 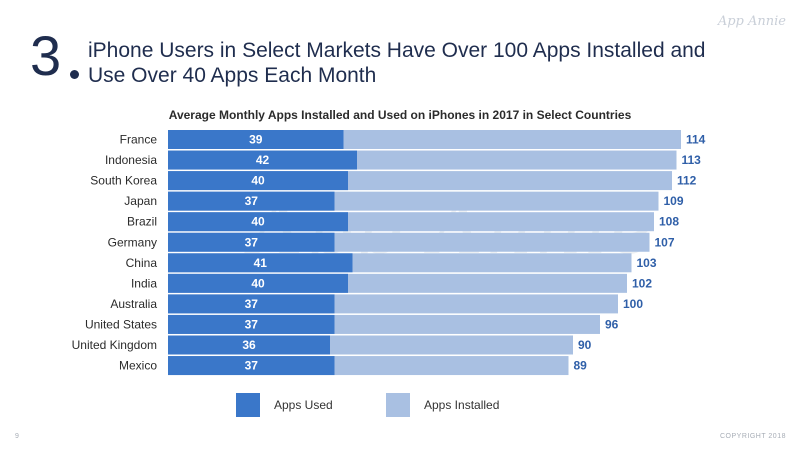 I want to click on category-label-china: China, so click(x=142, y=263).